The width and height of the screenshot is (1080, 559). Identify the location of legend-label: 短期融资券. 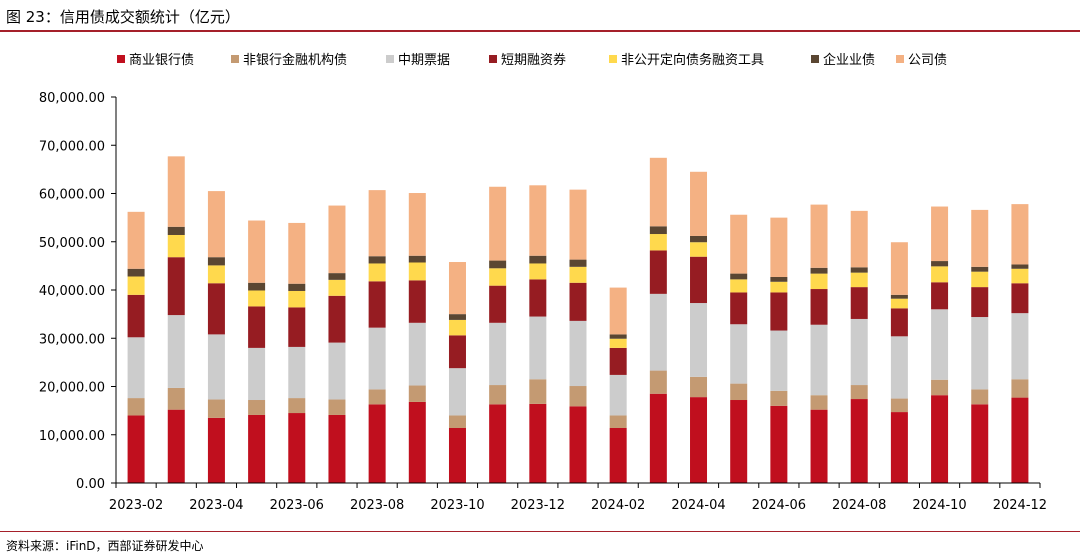
(533, 60).